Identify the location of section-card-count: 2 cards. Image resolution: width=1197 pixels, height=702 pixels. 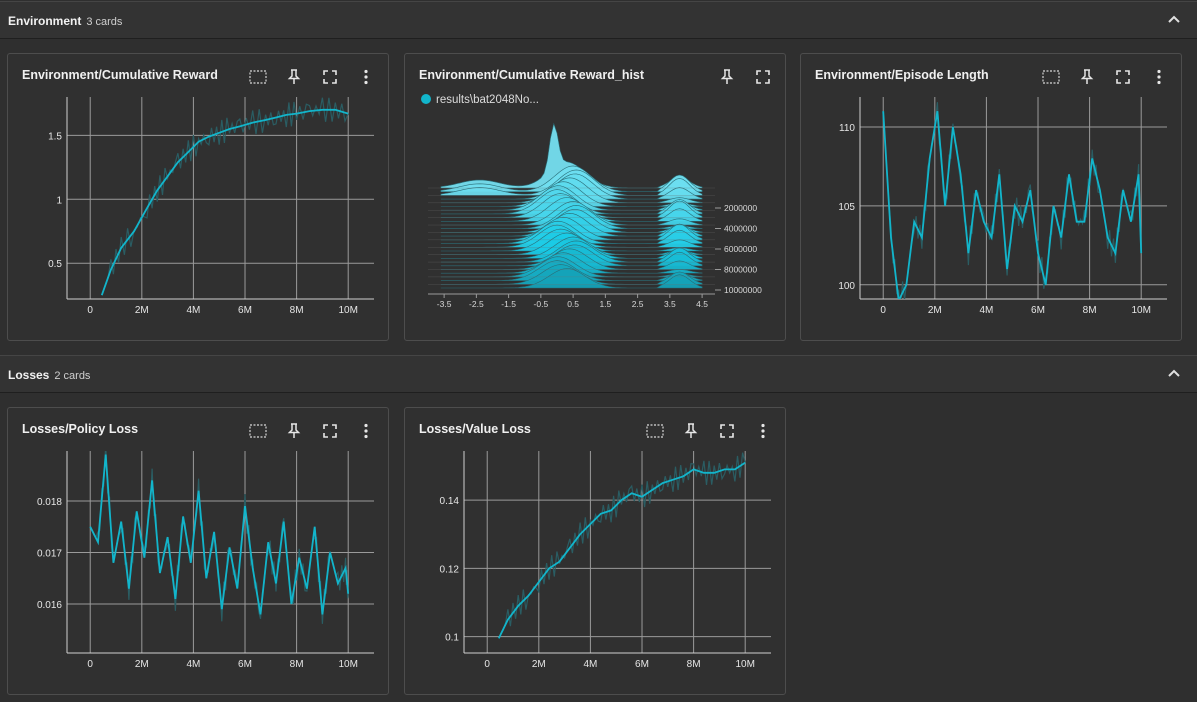
(72, 376).